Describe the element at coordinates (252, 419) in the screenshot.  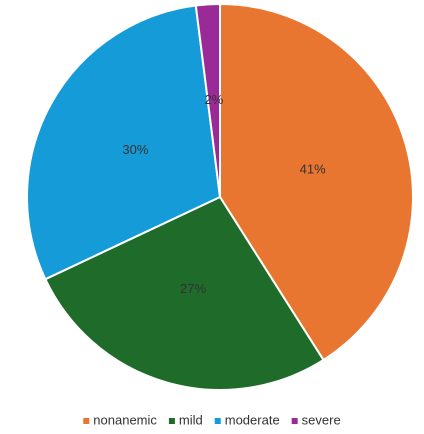
I see `legend-label: moderate` at that location.